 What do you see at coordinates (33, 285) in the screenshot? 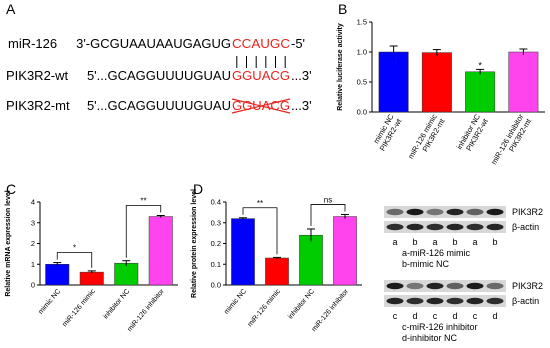
I see `y-tick-label: 0` at bounding box center [33, 285].